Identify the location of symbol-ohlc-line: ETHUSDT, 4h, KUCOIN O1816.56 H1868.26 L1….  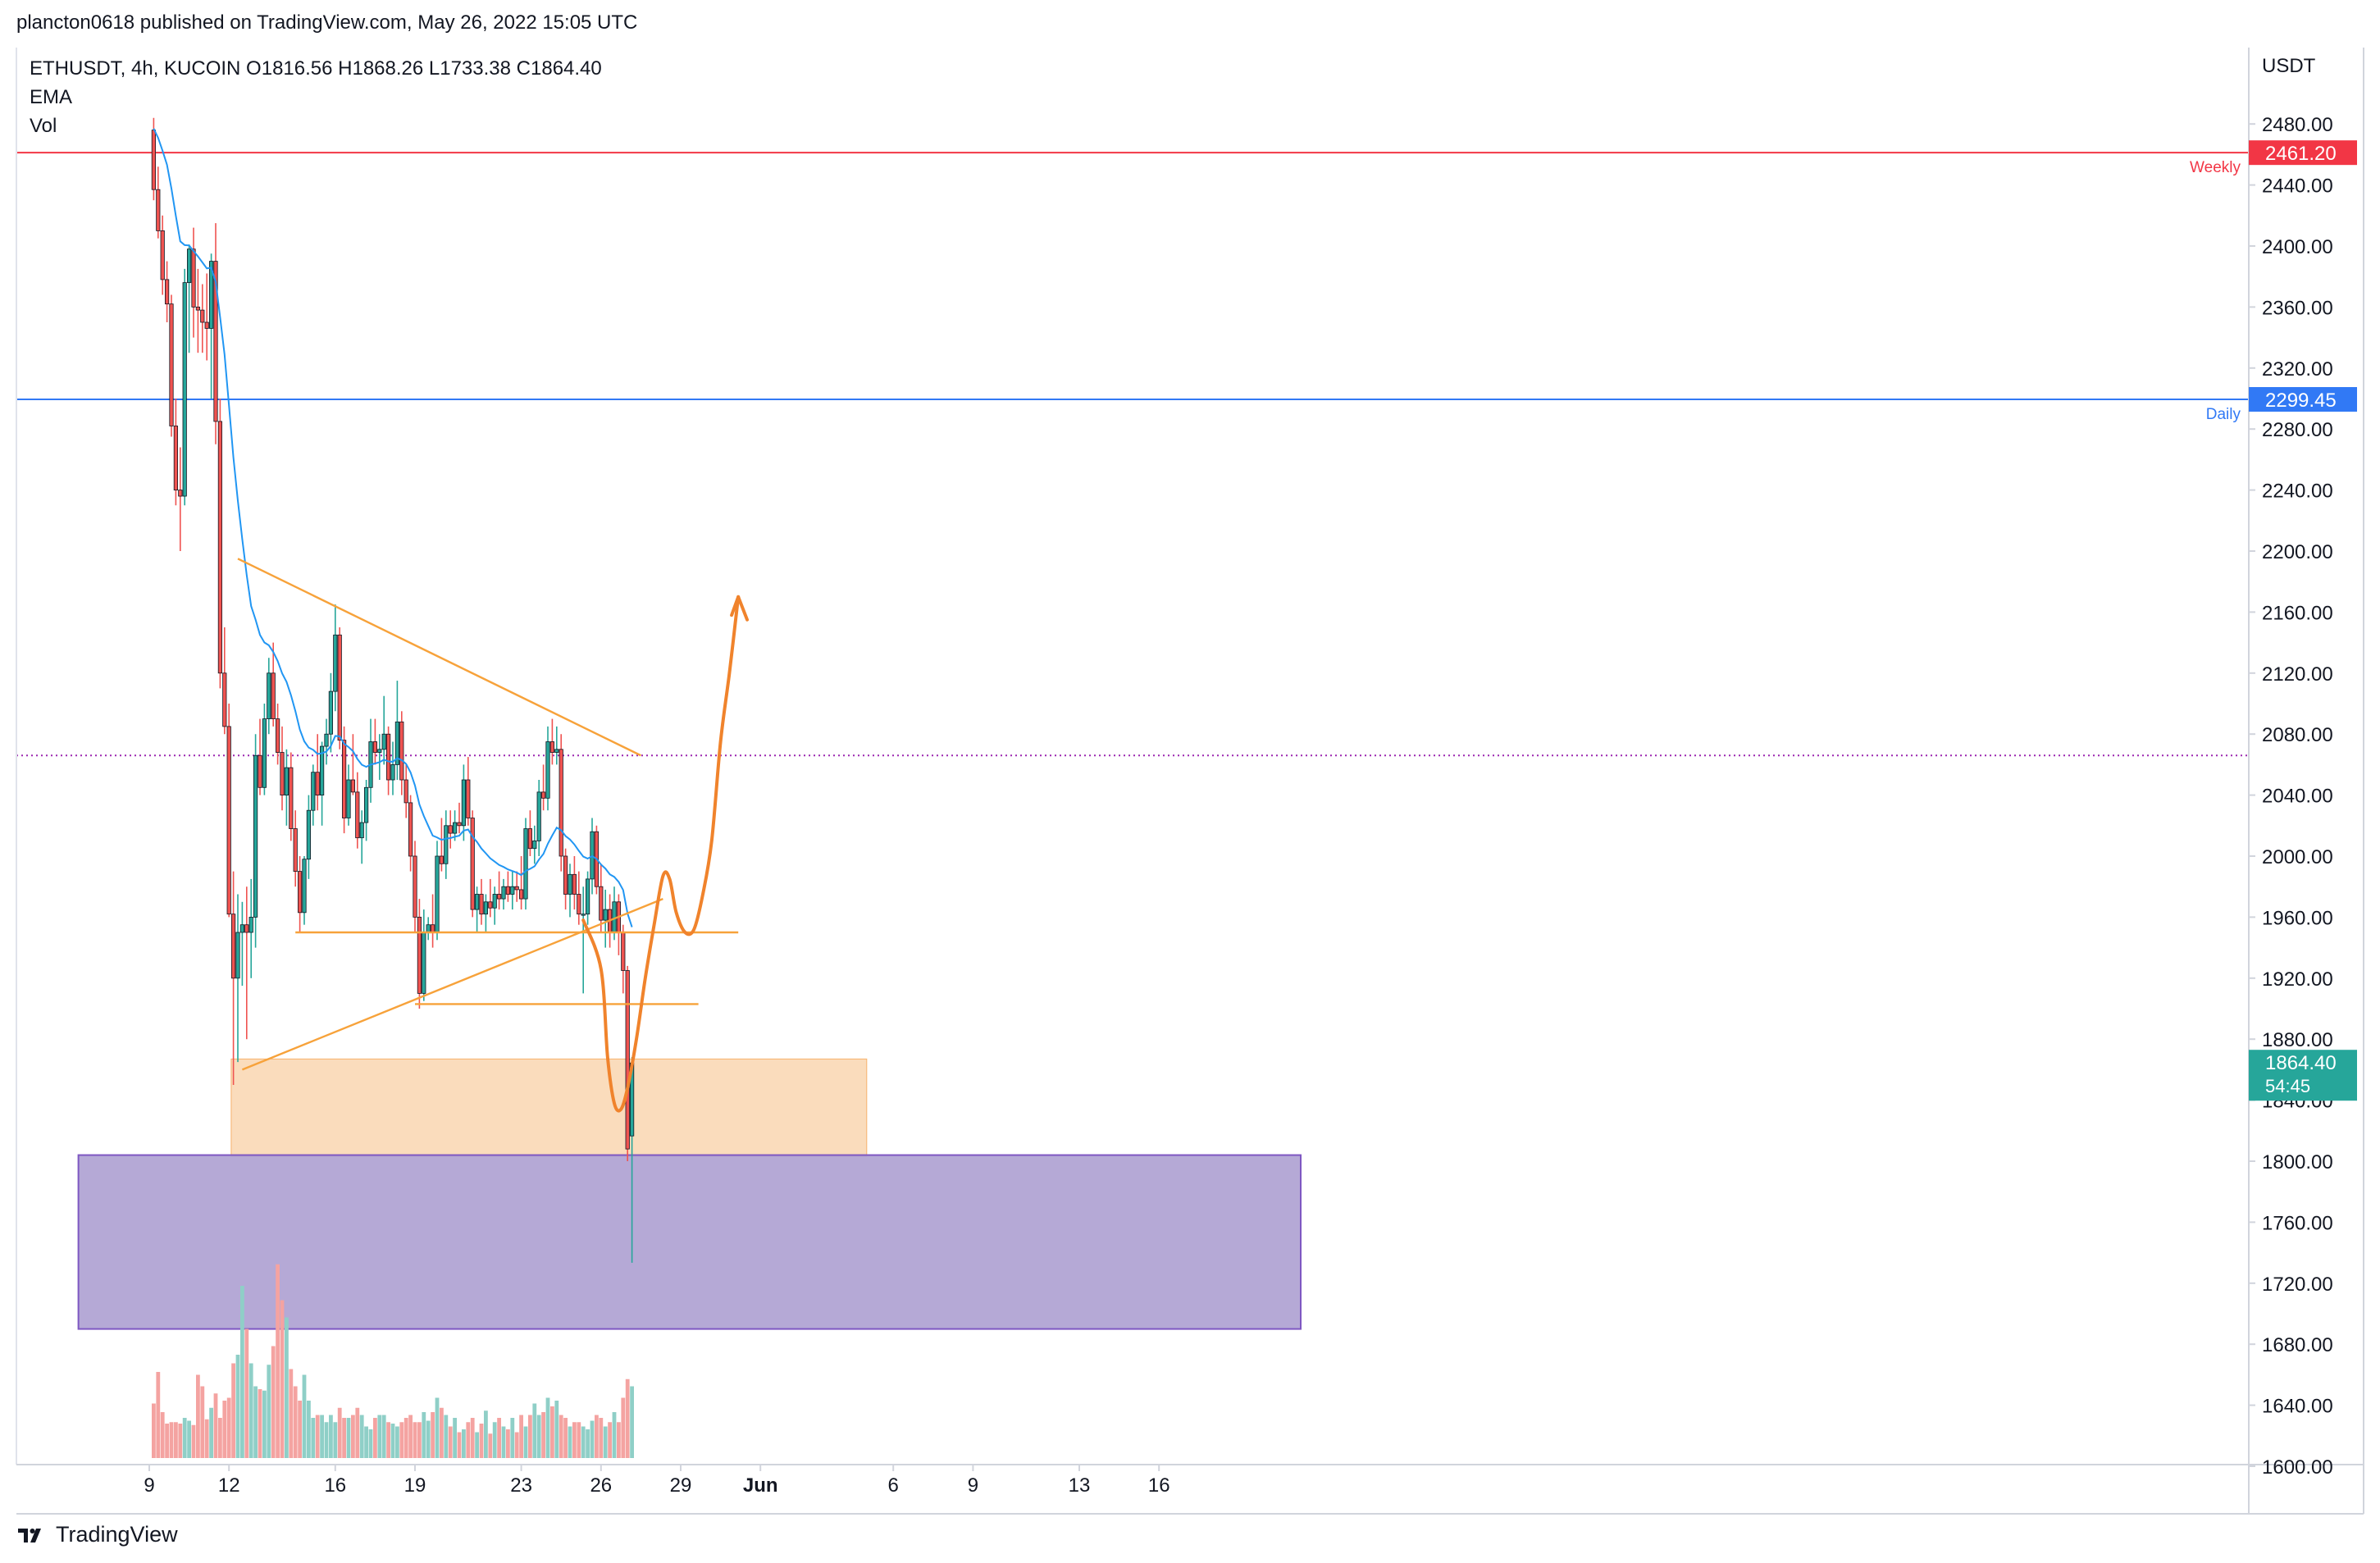
(316, 68).